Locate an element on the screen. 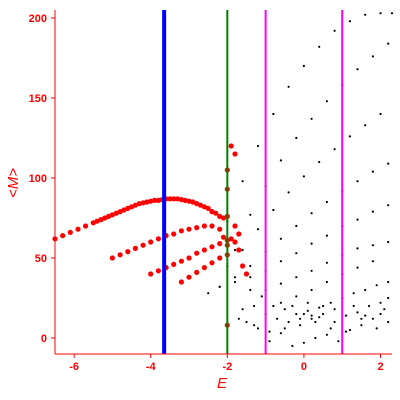 This screenshot has height=400, width=400. x-tick-label: -2 is located at coordinates (227, 367).